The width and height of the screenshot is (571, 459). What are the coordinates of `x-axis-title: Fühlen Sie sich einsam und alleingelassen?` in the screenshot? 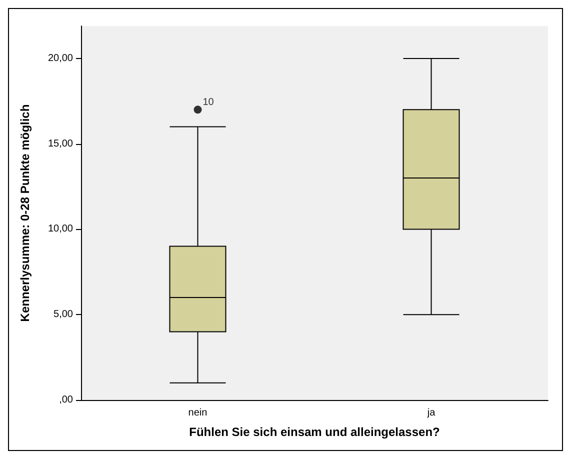 It's located at (314, 432).